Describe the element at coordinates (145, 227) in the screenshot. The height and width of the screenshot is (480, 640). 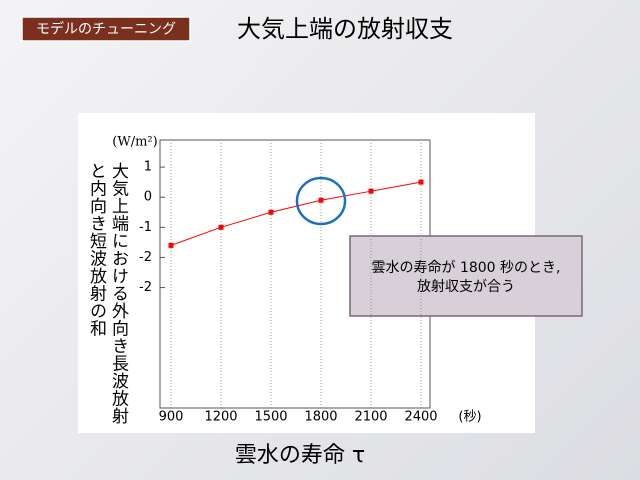
I see `y-tick-label: -1` at that location.